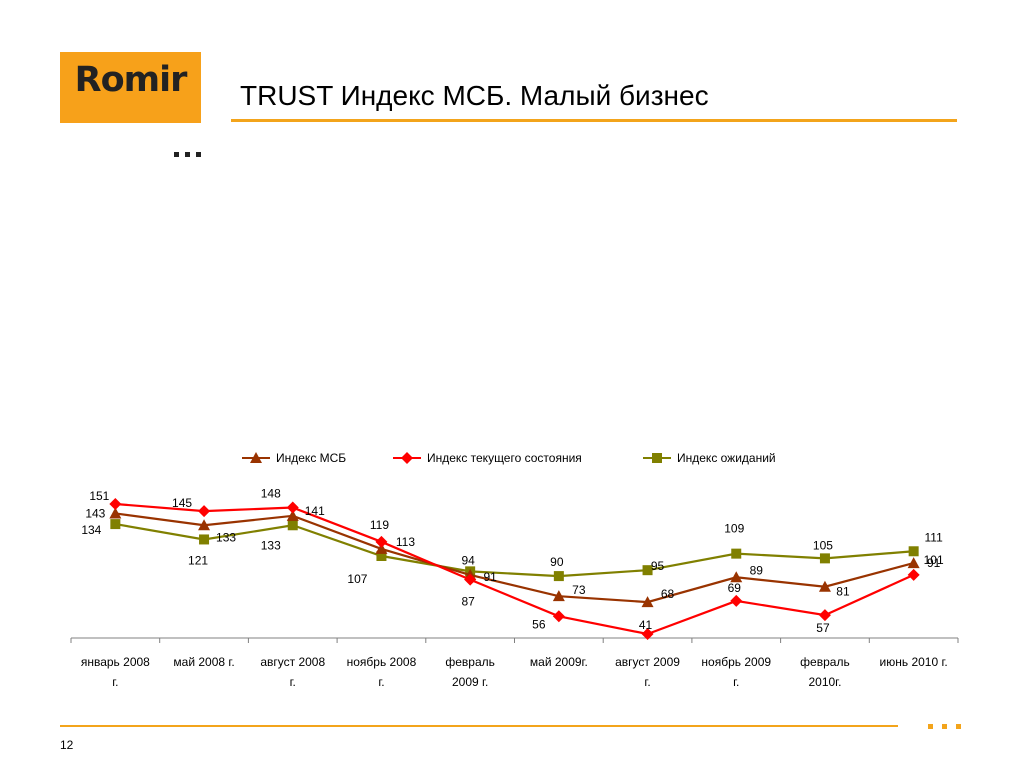  What do you see at coordinates (559, 662) in the screenshot?
I see `x-tick-label: май 2009г.` at bounding box center [559, 662].